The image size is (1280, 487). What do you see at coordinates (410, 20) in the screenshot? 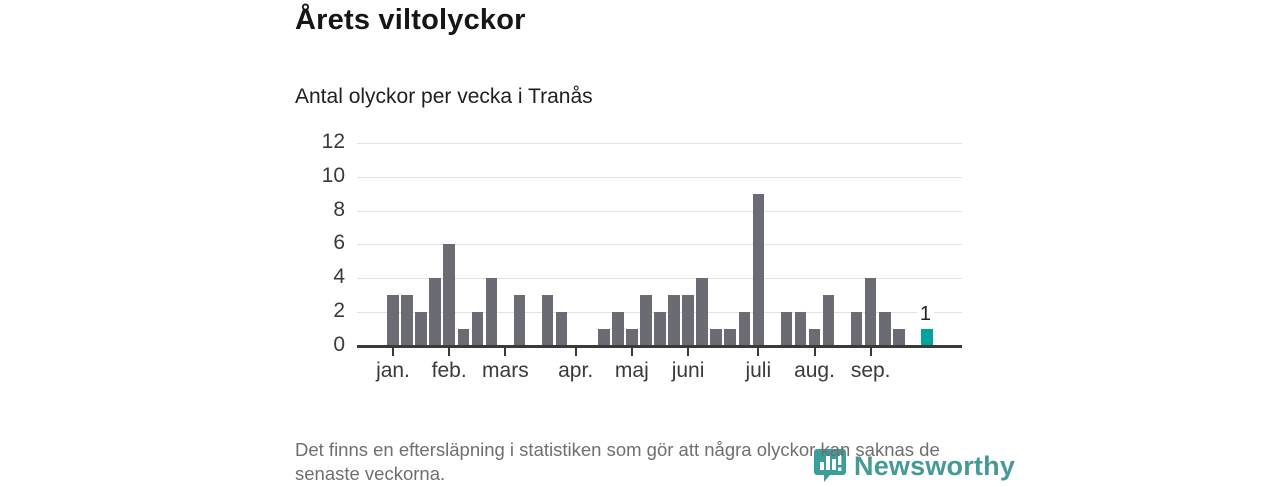
I see `chart-title: Årets viltolyckor` at bounding box center [410, 20].